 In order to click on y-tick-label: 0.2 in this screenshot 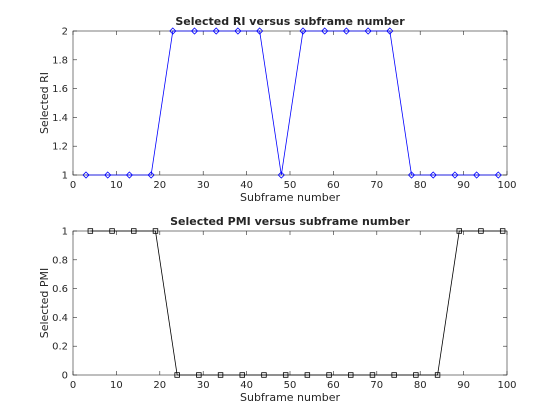, I will do `click(60, 347)`.